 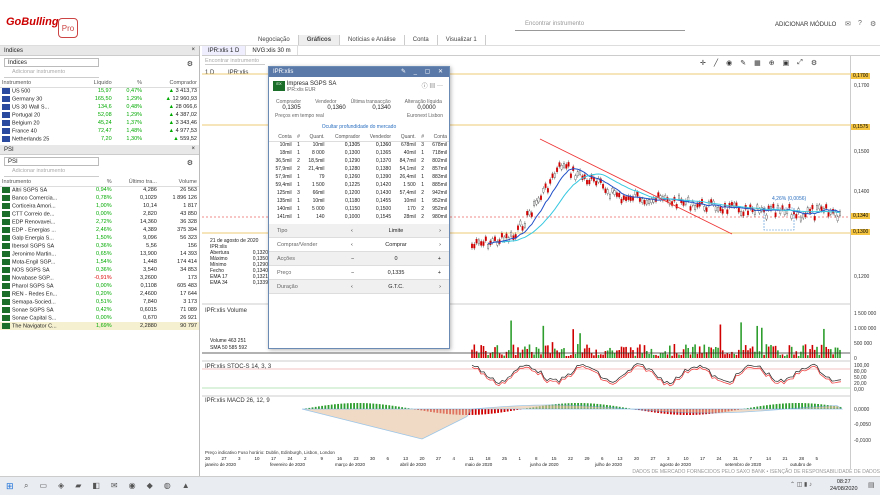 I want to click on folder-icon: ▰, so click(x=78, y=485).